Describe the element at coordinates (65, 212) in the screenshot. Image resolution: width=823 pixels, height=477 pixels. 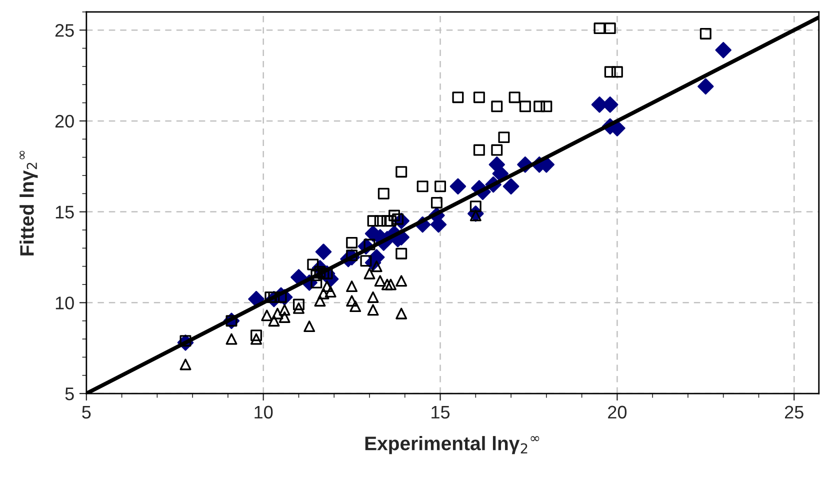
I see `y-tick-label: 15` at that location.